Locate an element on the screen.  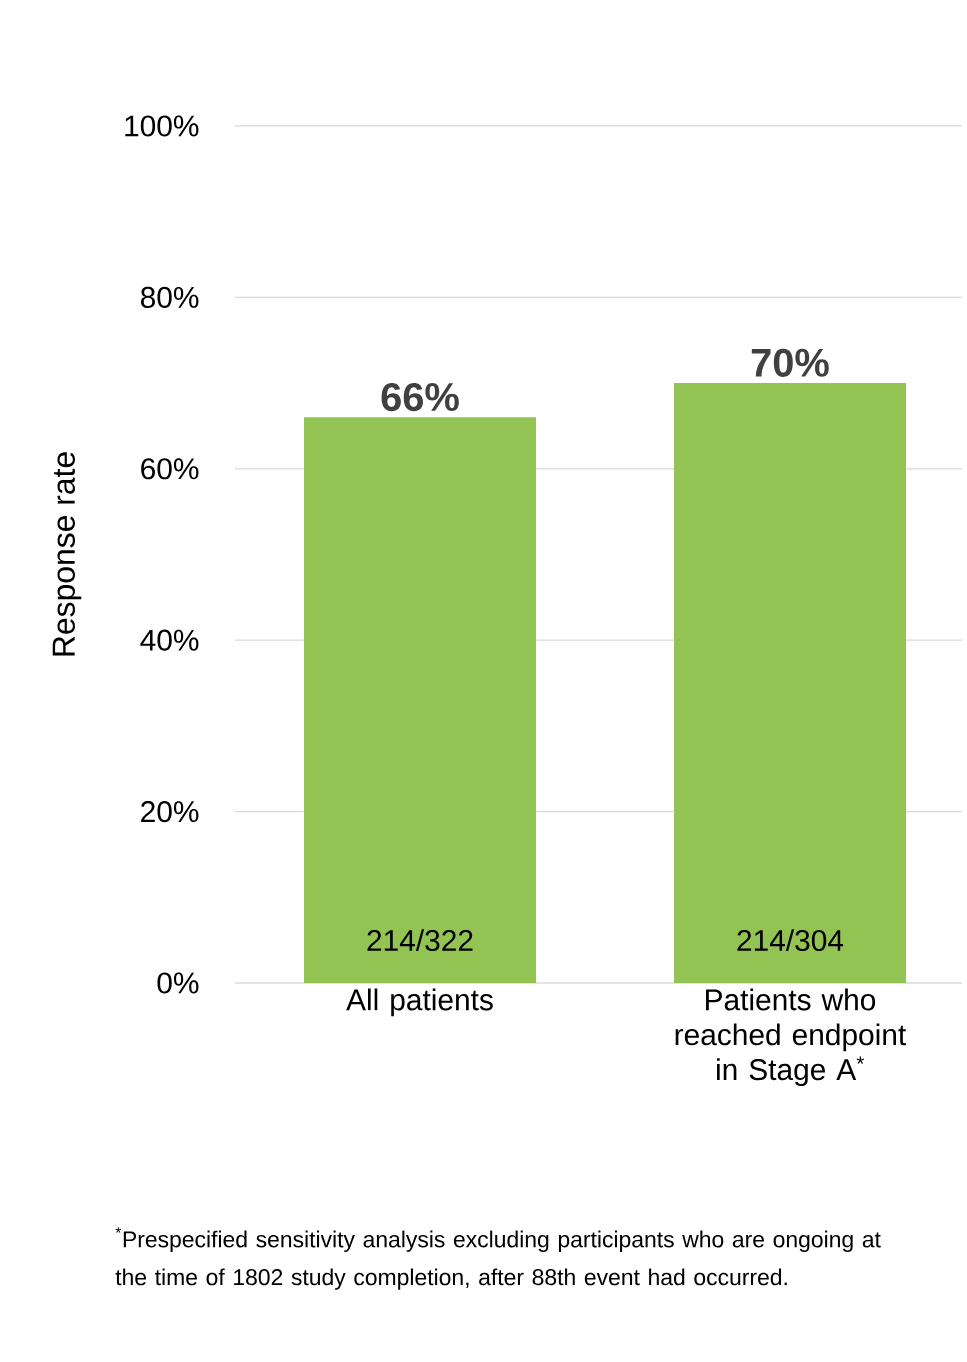
annotation: 214/322 is located at coordinates (420, 940).